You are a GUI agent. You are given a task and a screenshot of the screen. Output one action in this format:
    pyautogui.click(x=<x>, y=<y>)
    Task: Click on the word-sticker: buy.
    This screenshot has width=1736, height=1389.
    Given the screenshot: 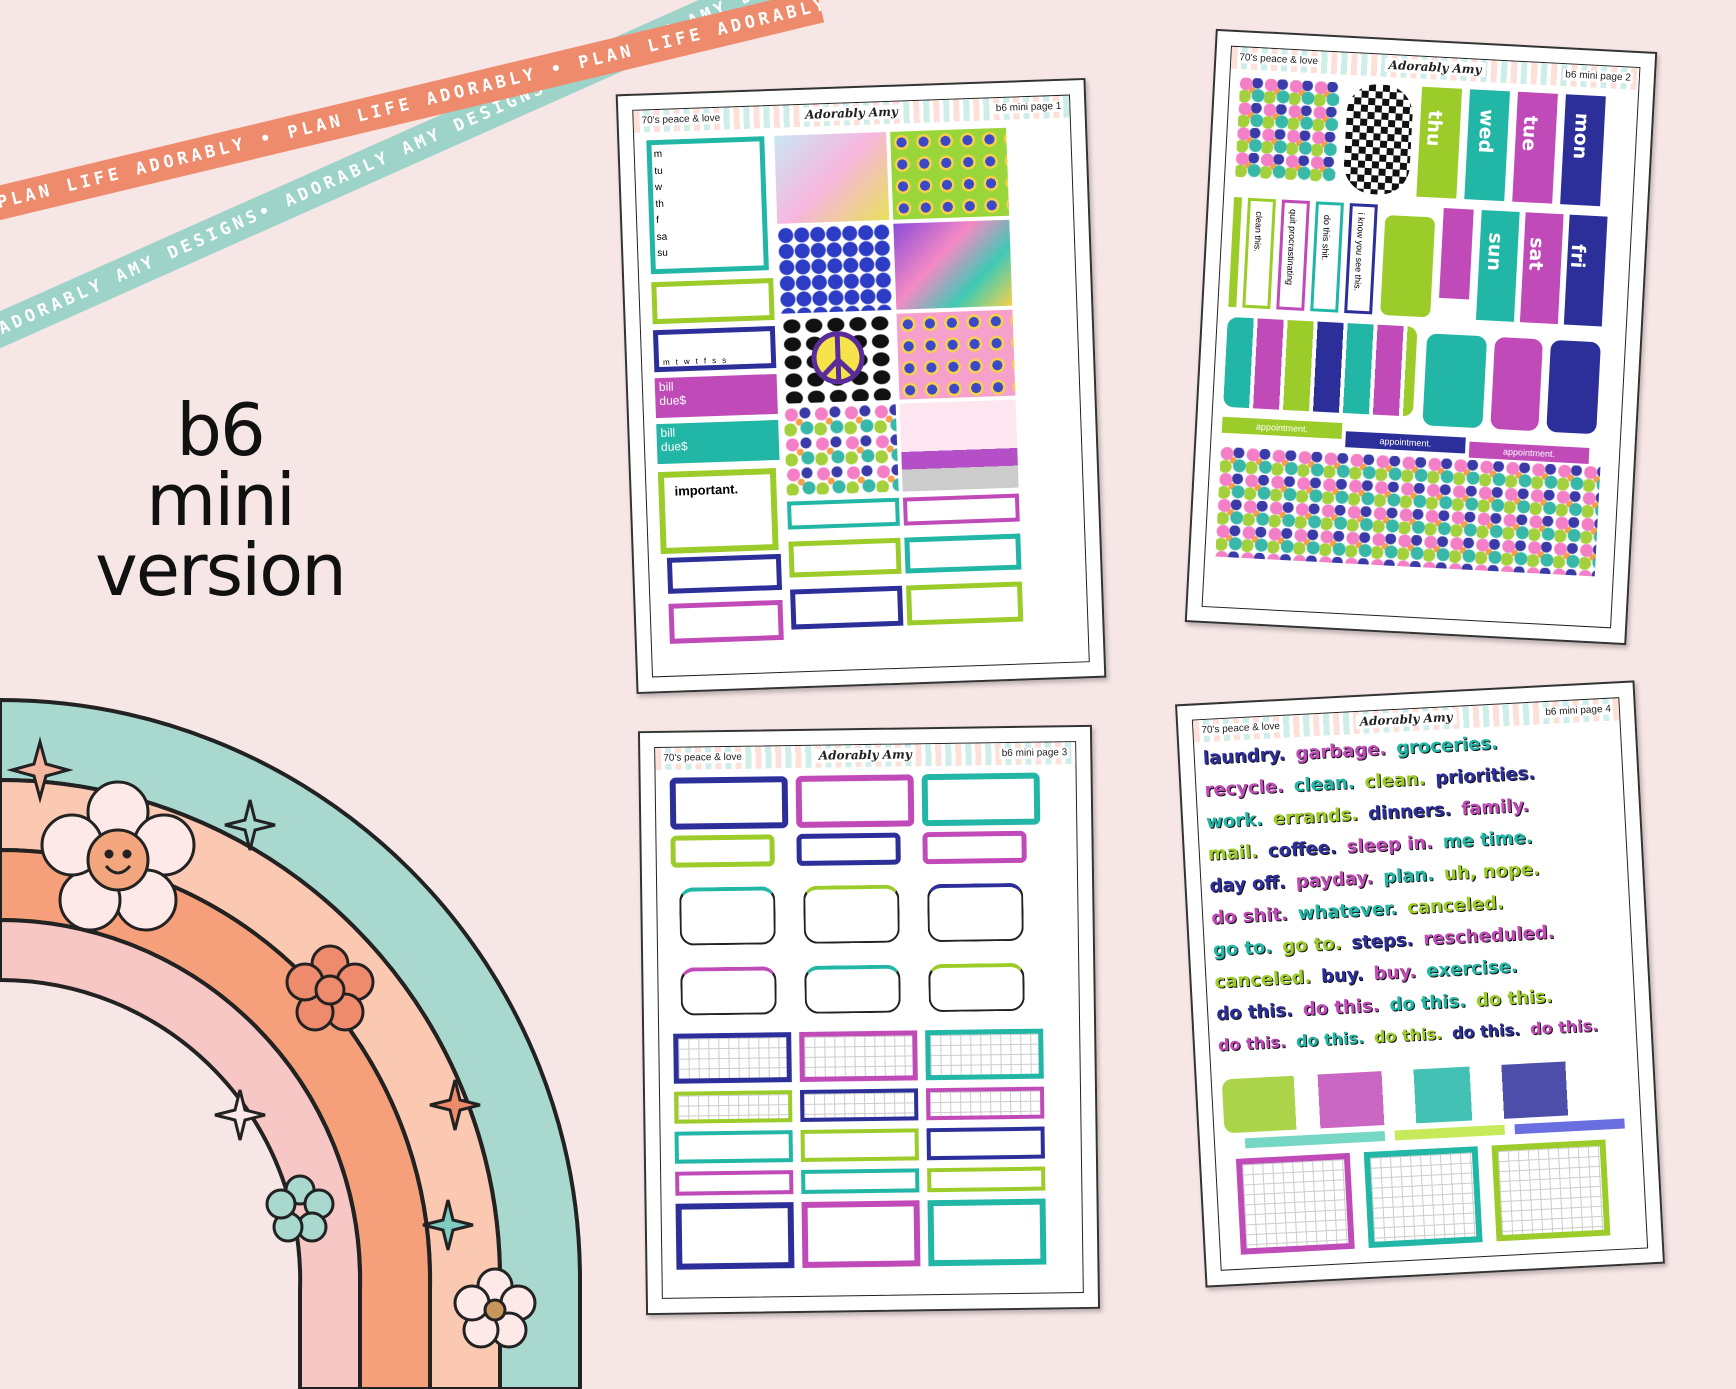 What is the action you would take?
    pyautogui.click(x=1342, y=975)
    